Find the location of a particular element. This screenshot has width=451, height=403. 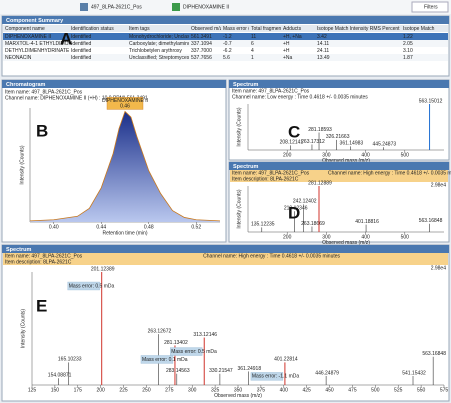

x-tick-label: 550 is located at coordinates (421, 390).